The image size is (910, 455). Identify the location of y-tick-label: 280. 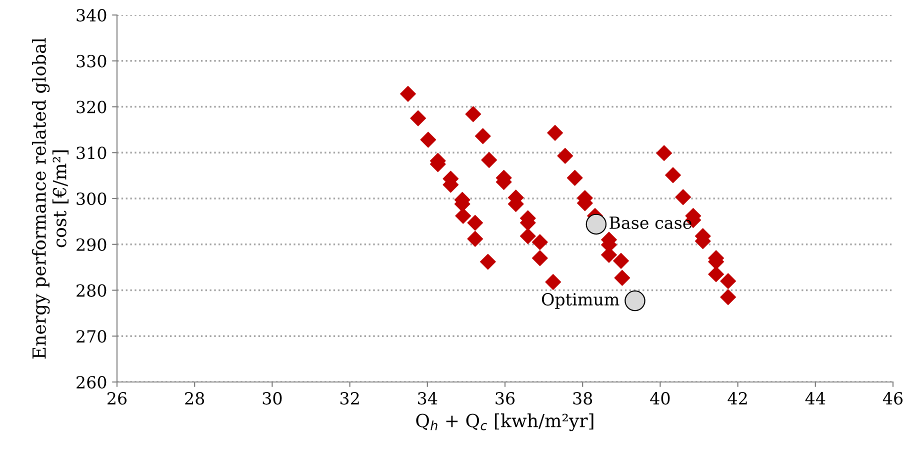
(91, 290).